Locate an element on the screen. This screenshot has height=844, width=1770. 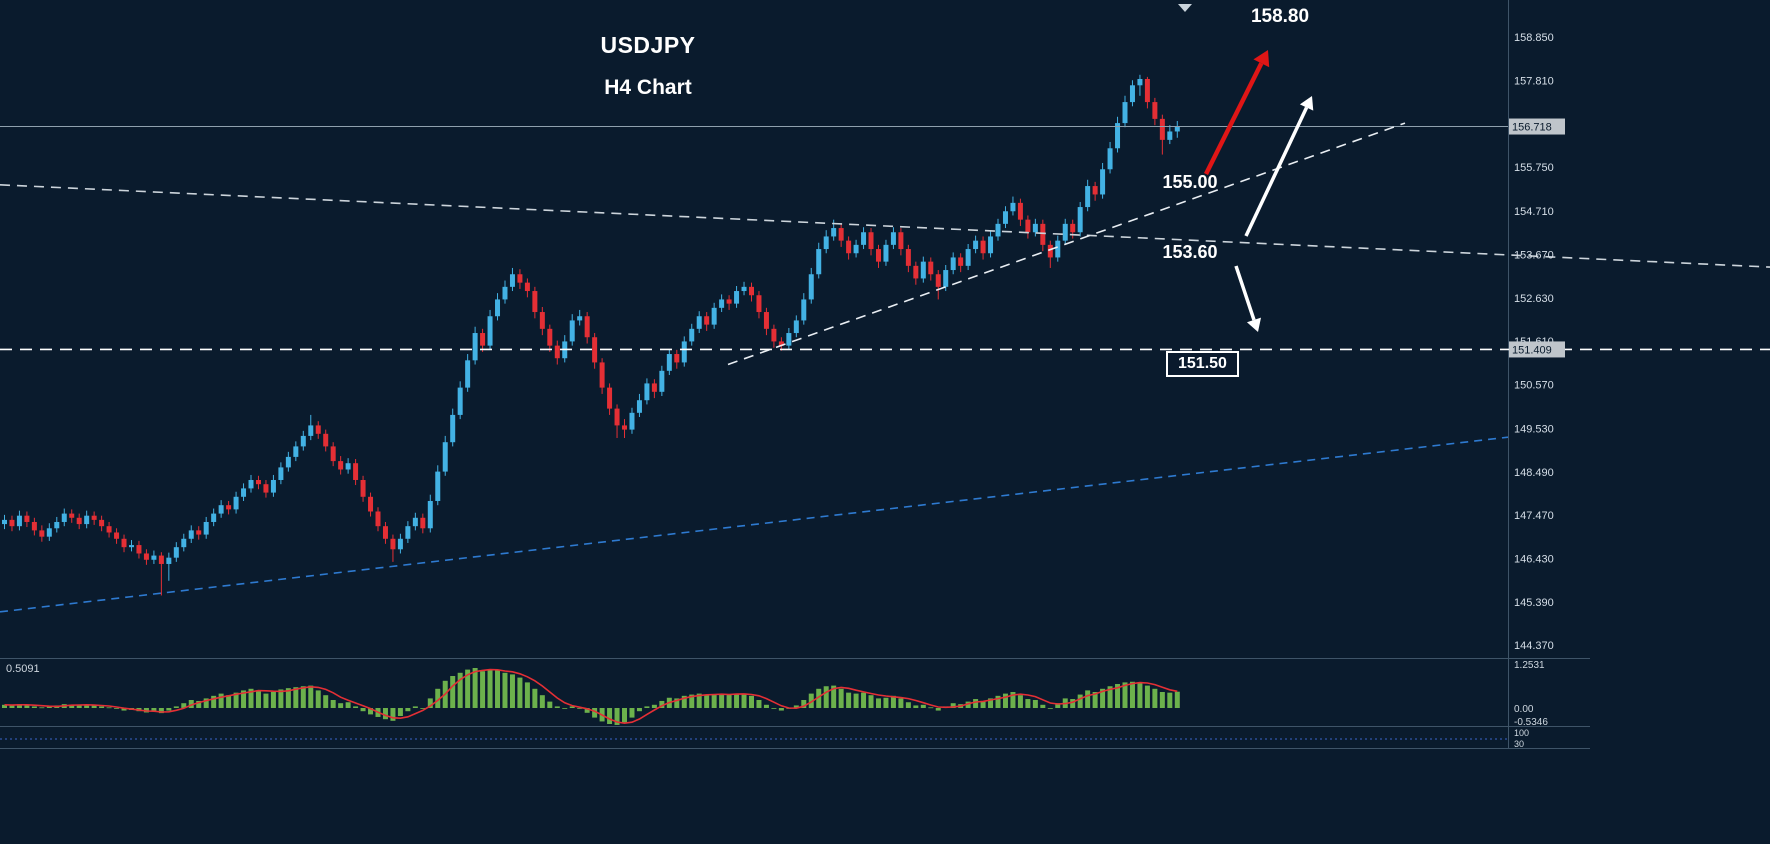
annotation-arrows is located at coordinates (1258, 191).